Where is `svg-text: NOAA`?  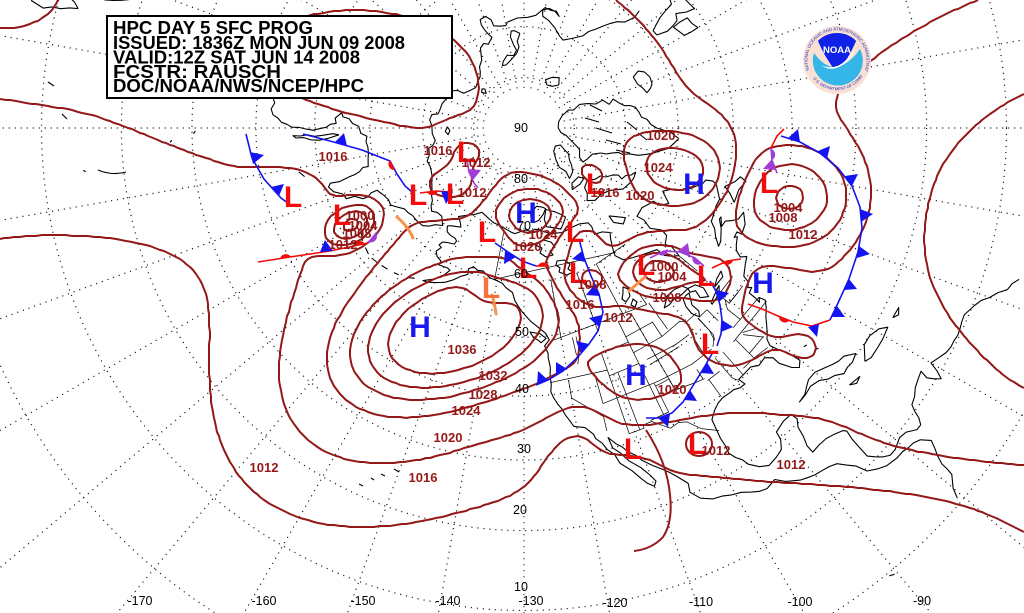 svg-text: NOAA is located at coordinates (837, 50).